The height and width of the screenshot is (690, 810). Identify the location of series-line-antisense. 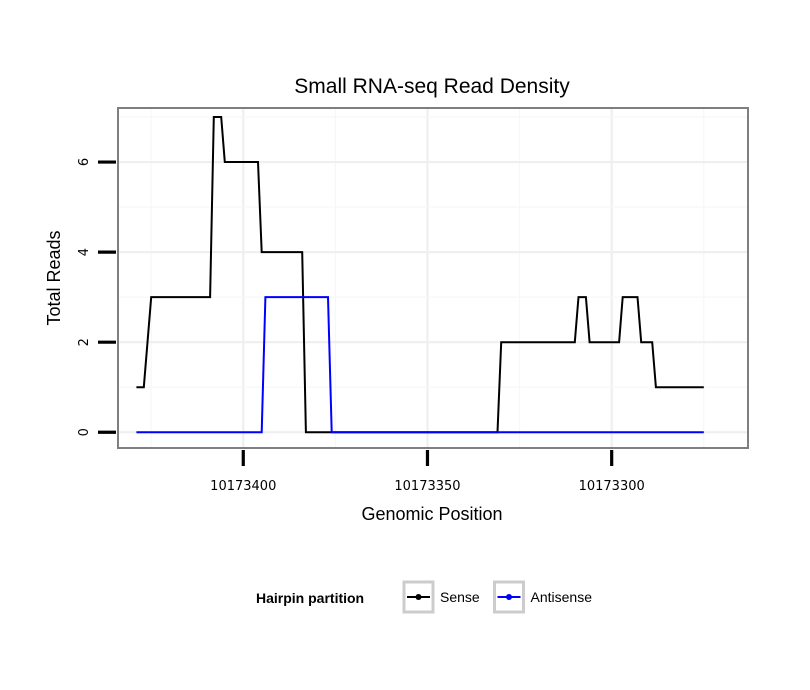
(420, 365).